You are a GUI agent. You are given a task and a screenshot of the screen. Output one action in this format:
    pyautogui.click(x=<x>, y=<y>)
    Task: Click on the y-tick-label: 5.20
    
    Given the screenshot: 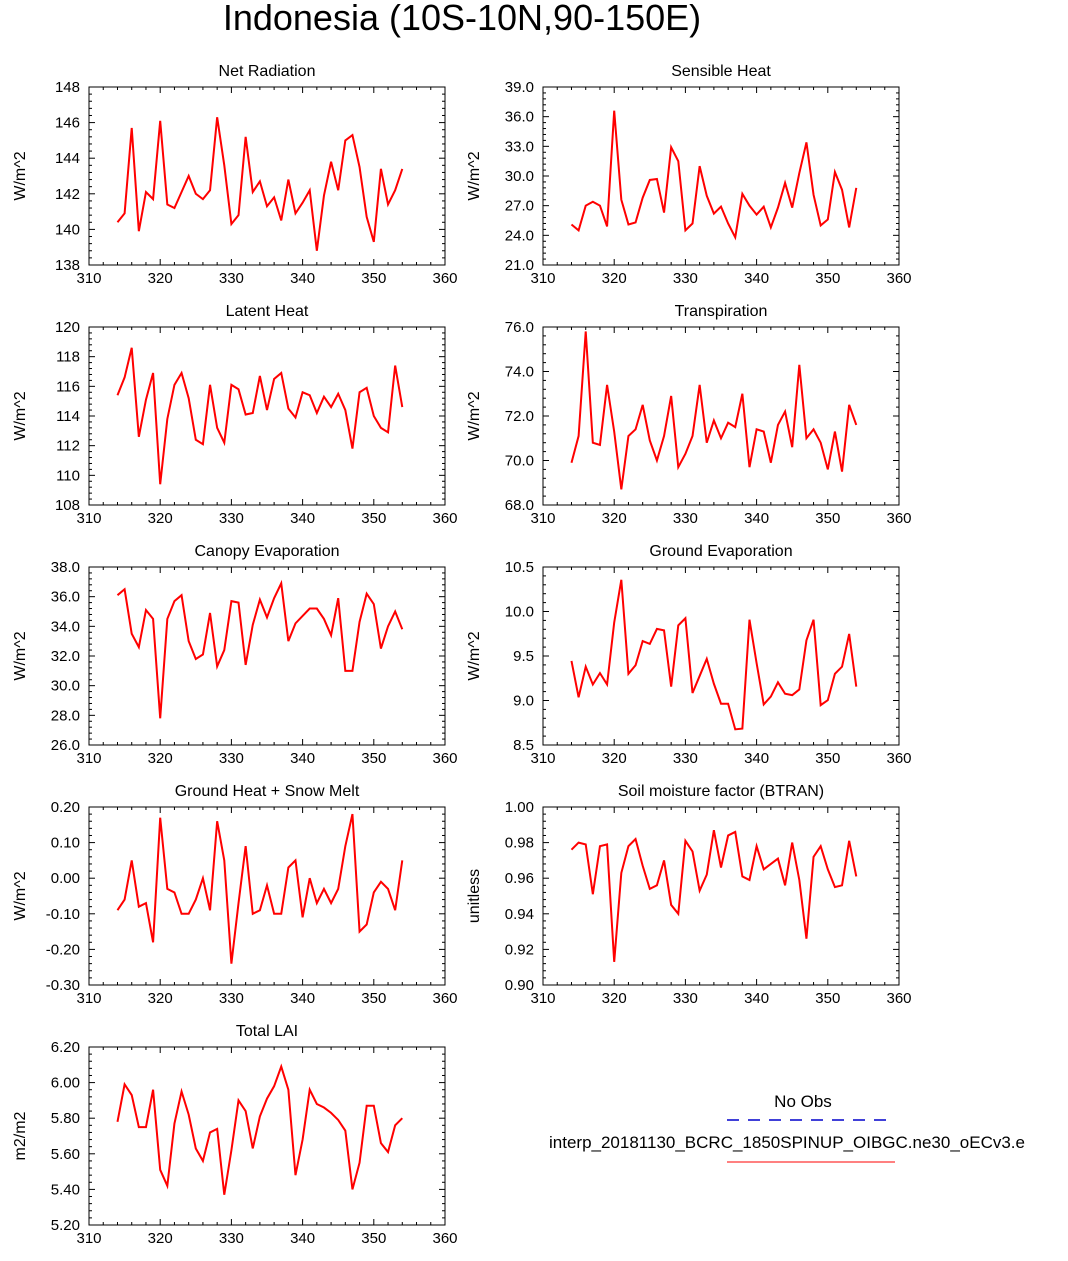 What is the action you would take?
    pyautogui.click(x=65, y=1225)
    